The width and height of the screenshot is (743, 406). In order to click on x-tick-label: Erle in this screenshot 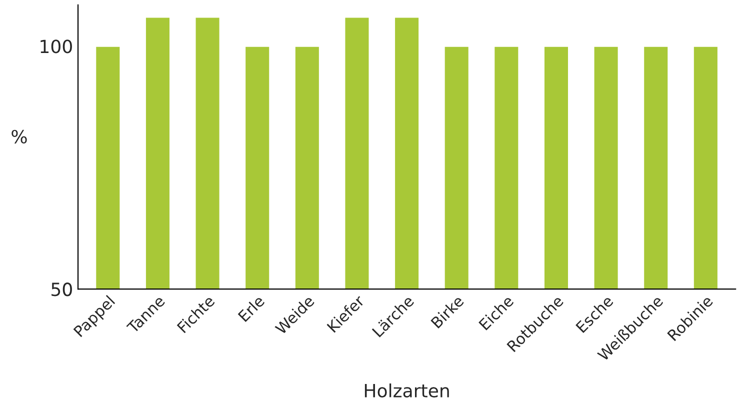, I will do `click(251, 308)`.